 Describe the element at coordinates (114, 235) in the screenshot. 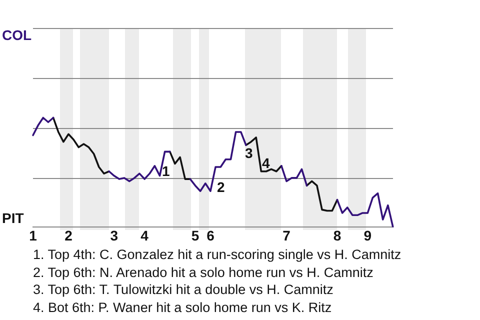

I see `x-tick-label: 3` at that location.